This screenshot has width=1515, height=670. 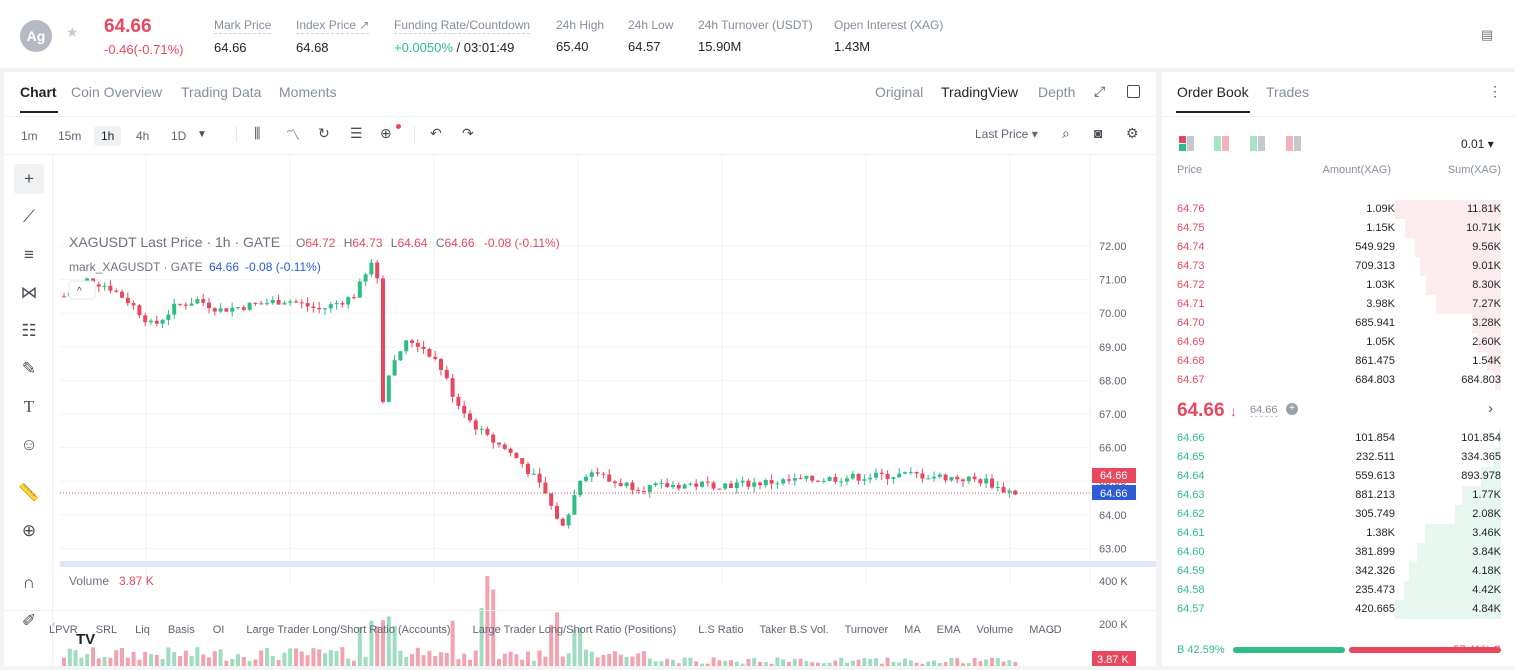 What do you see at coordinates (1338, 228) in the screenshot?
I see `ask-row: 64.75 1.15K 10.71K` at bounding box center [1338, 228].